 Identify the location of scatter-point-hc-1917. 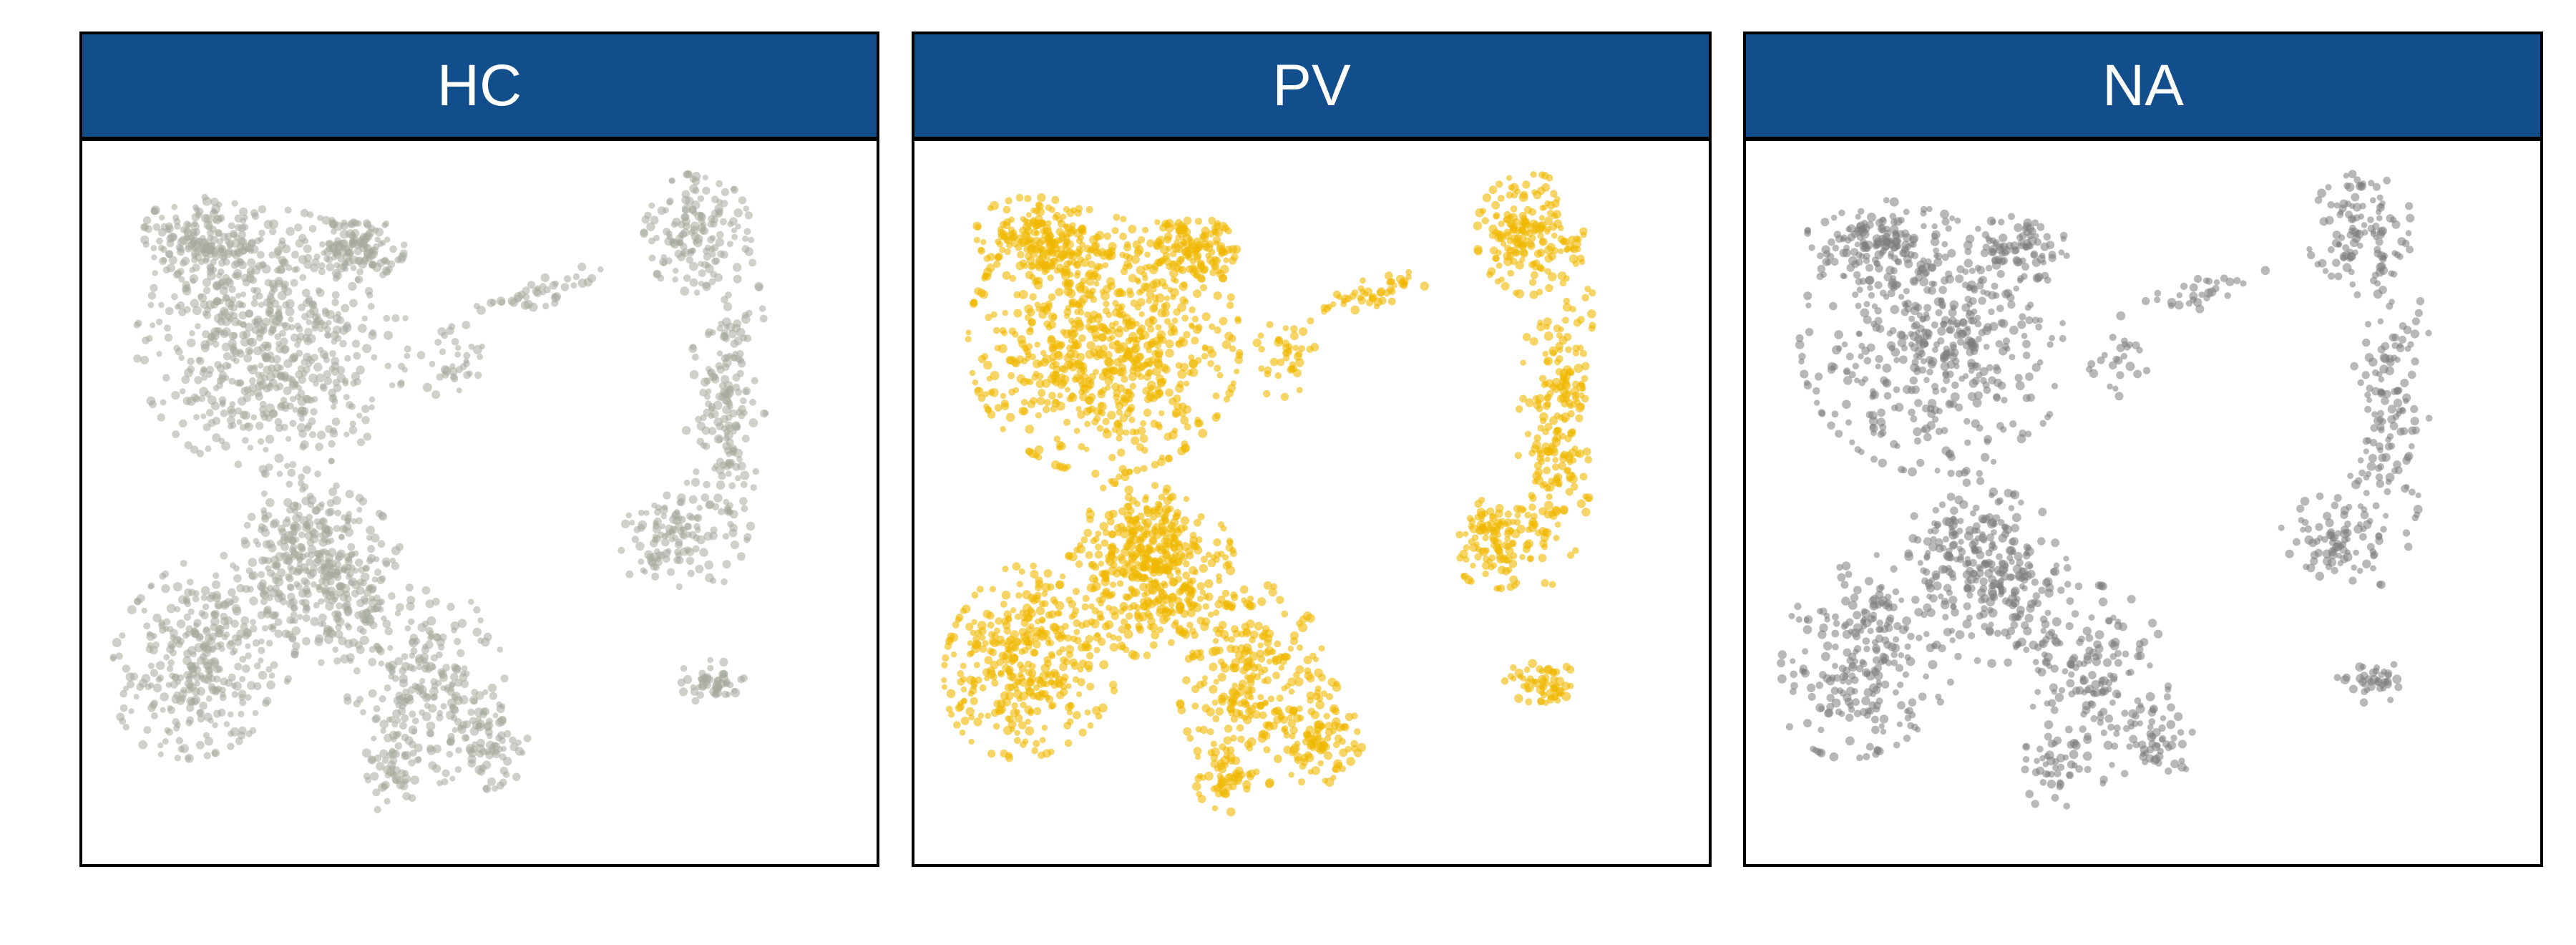
(495, 715).